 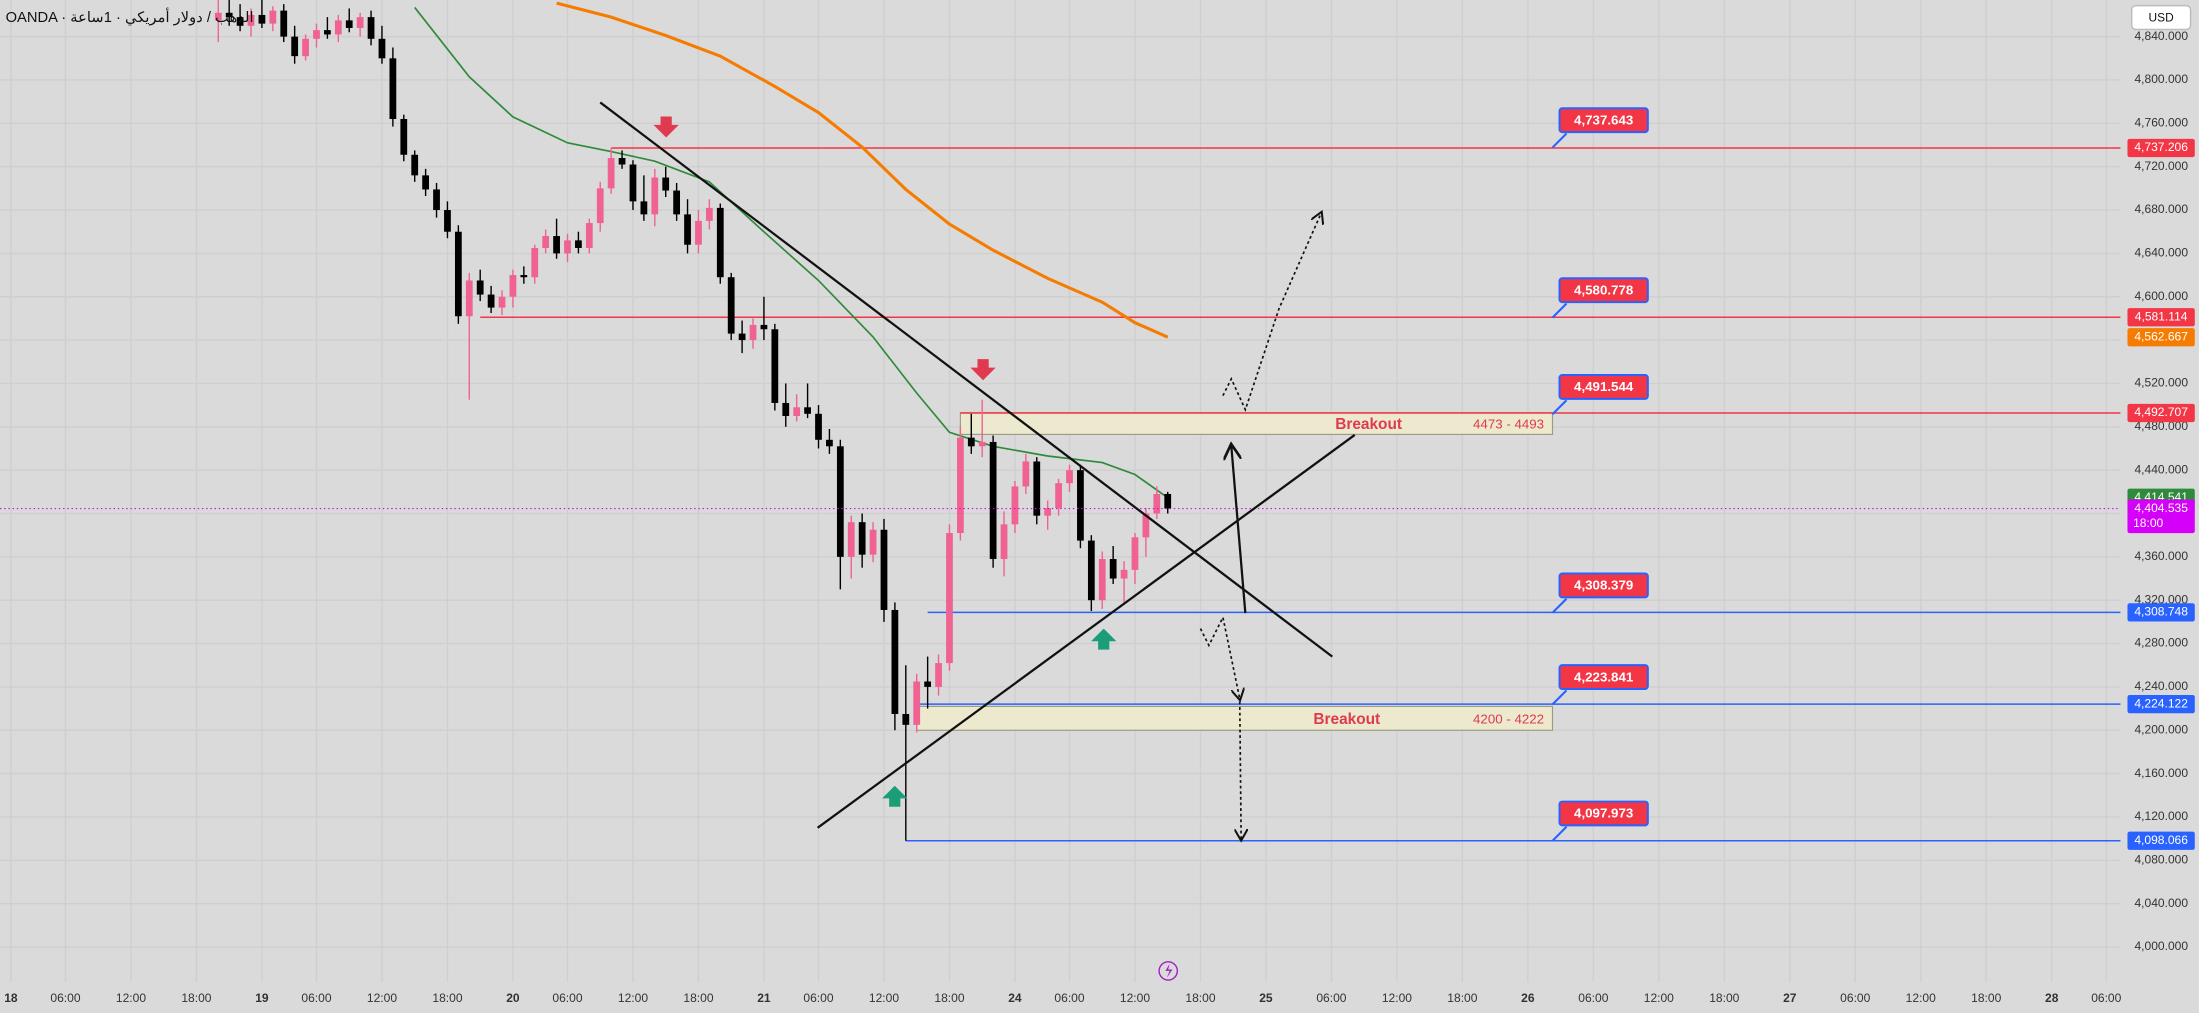 What do you see at coordinates (1168, 971) in the screenshot?
I see `alert-icon` at bounding box center [1168, 971].